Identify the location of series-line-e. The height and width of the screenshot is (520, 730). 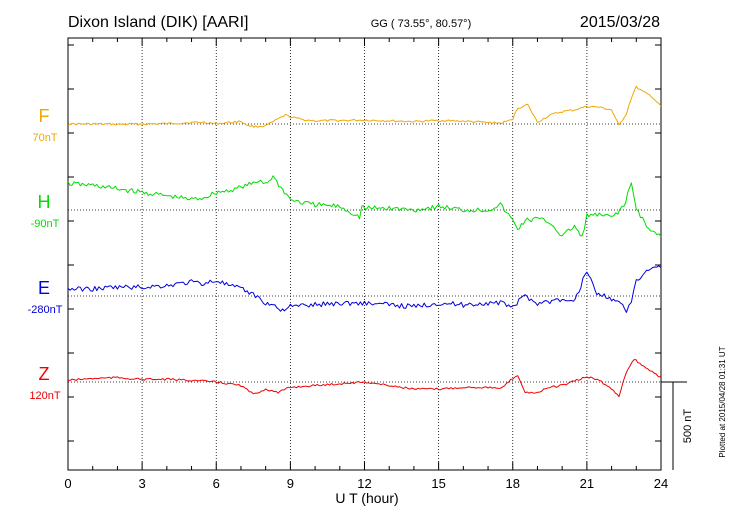
(364, 289).